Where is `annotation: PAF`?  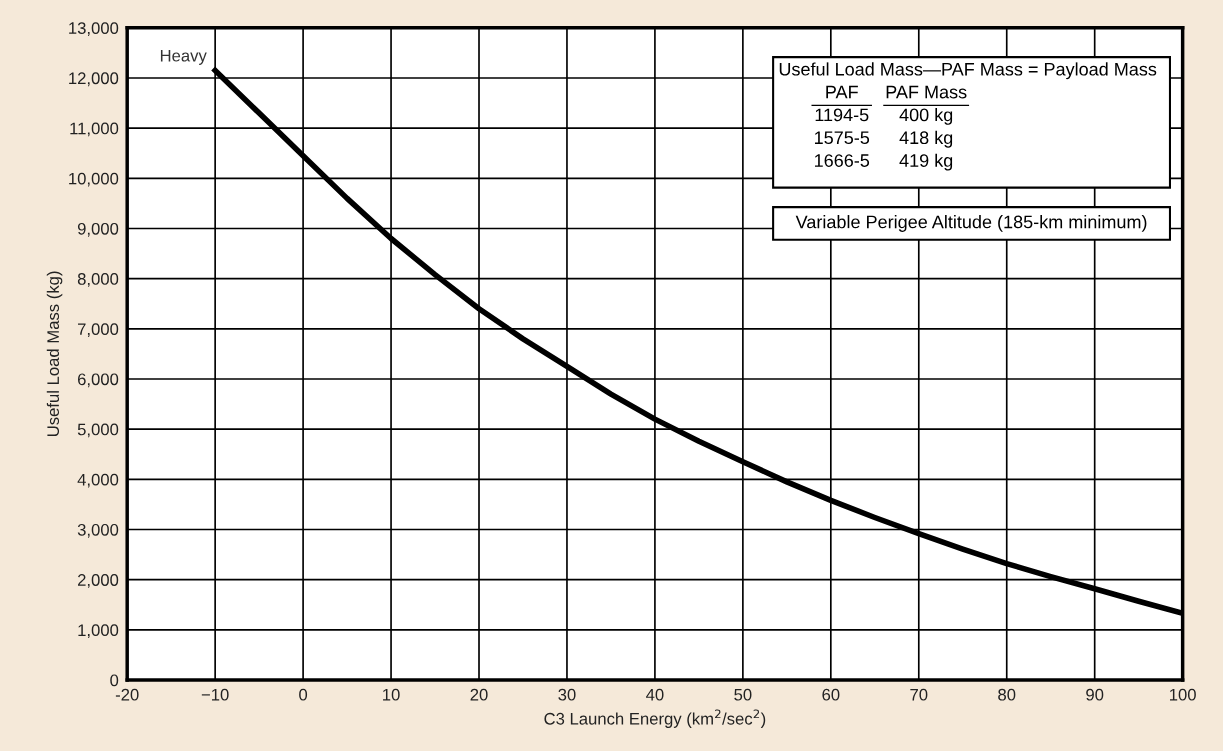 annotation: PAF is located at coordinates (842, 92).